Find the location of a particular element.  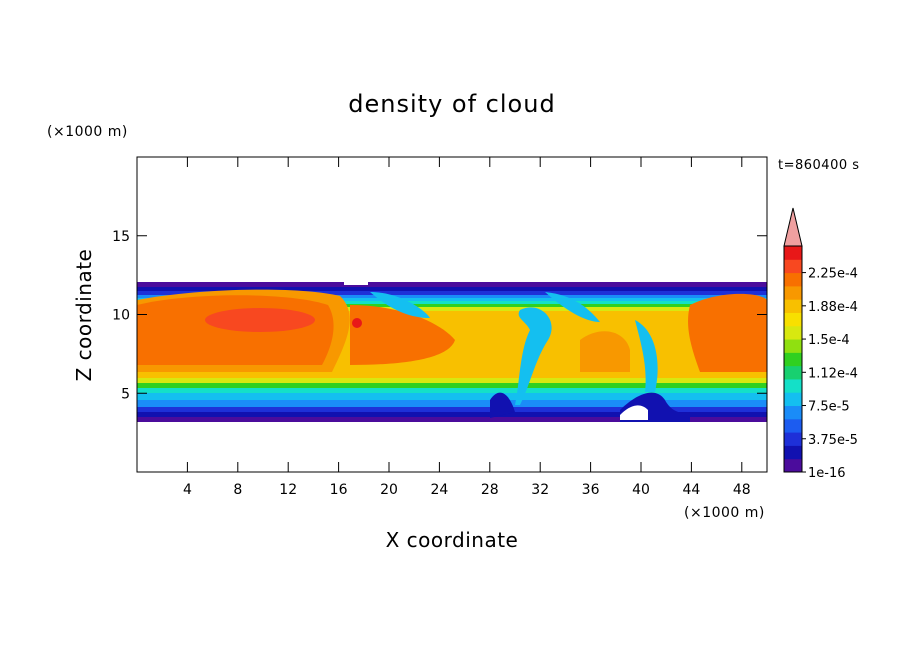

x-tick-label: 8 is located at coordinates (237, 490).